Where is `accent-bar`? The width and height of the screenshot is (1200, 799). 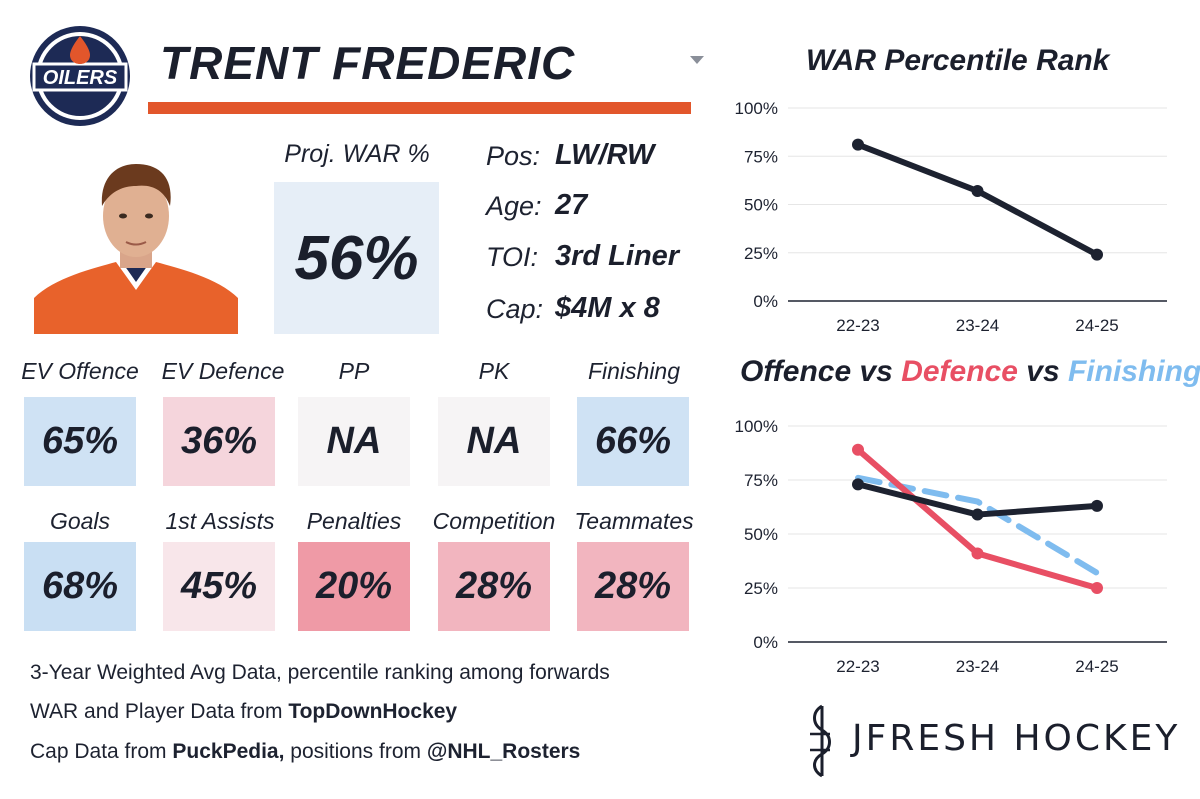
accent-bar is located at coordinates (419, 108).